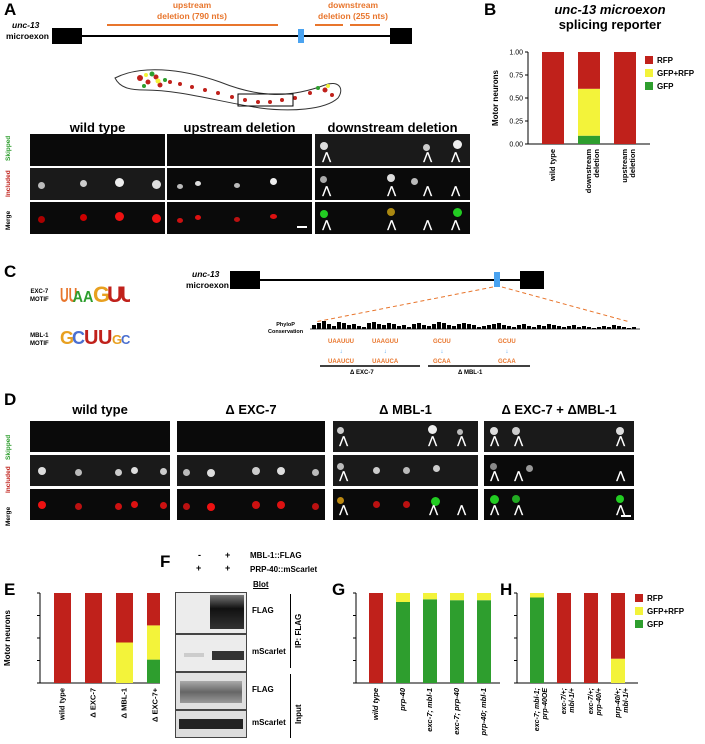 This screenshot has width=705, height=744. Describe the element at coordinates (207, 285) in the screenshot. I see `gene-label-c-2: microexon` at that location.